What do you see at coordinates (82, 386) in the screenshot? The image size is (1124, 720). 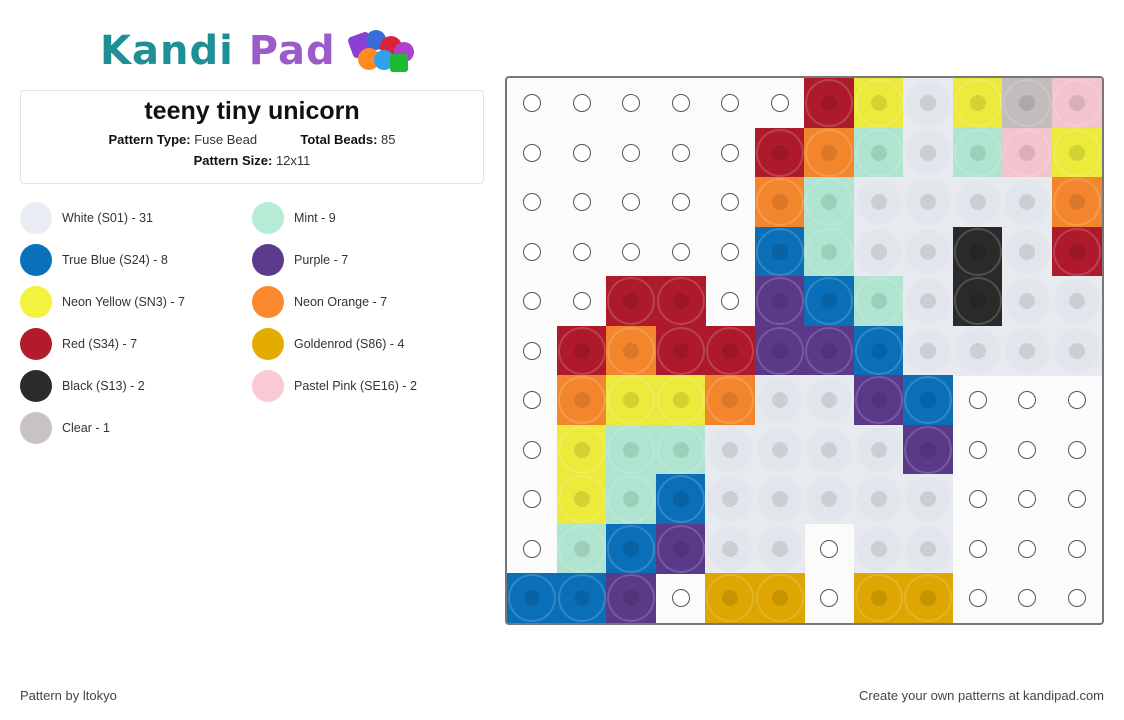 I see `legend-item: Black (S13) - 2` at bounding box center [82, 386].